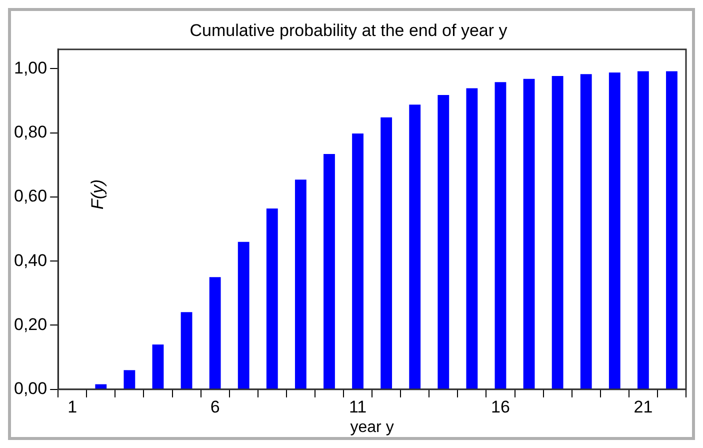 This screenshot has width=703, height=448. I want to click on y-axis-title: F(y), so click(97, 194).